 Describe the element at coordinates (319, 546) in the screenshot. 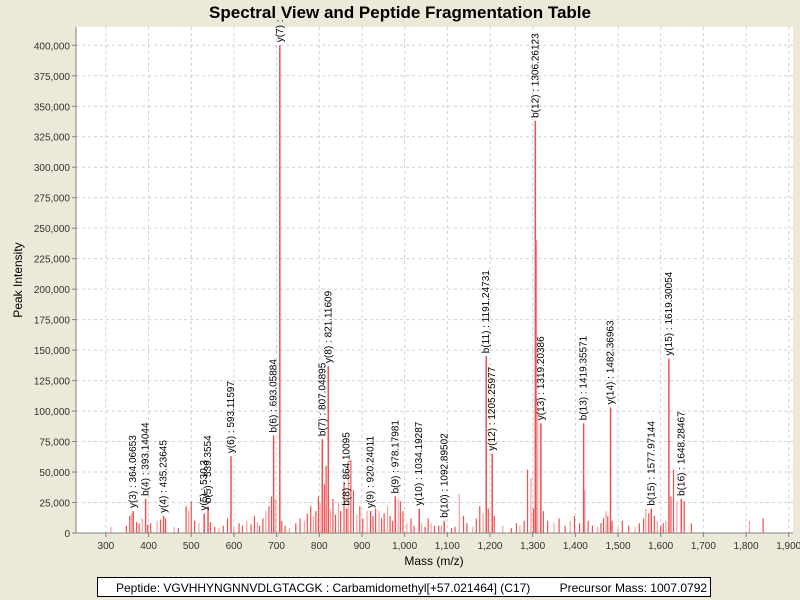

I see `x-tick-label: 800` at that location.